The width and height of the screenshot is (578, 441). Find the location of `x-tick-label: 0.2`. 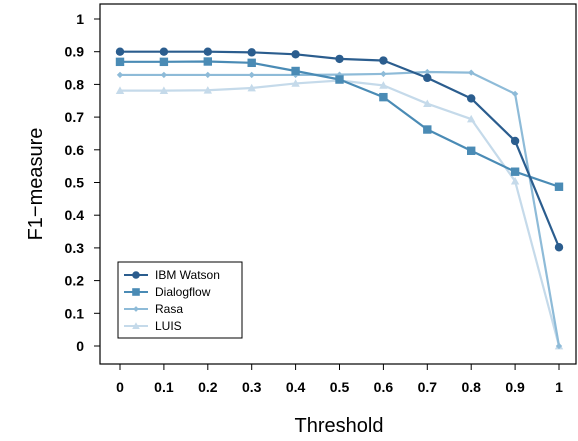

x-tick-label: 0.2 is located at coordinates (208, 387).